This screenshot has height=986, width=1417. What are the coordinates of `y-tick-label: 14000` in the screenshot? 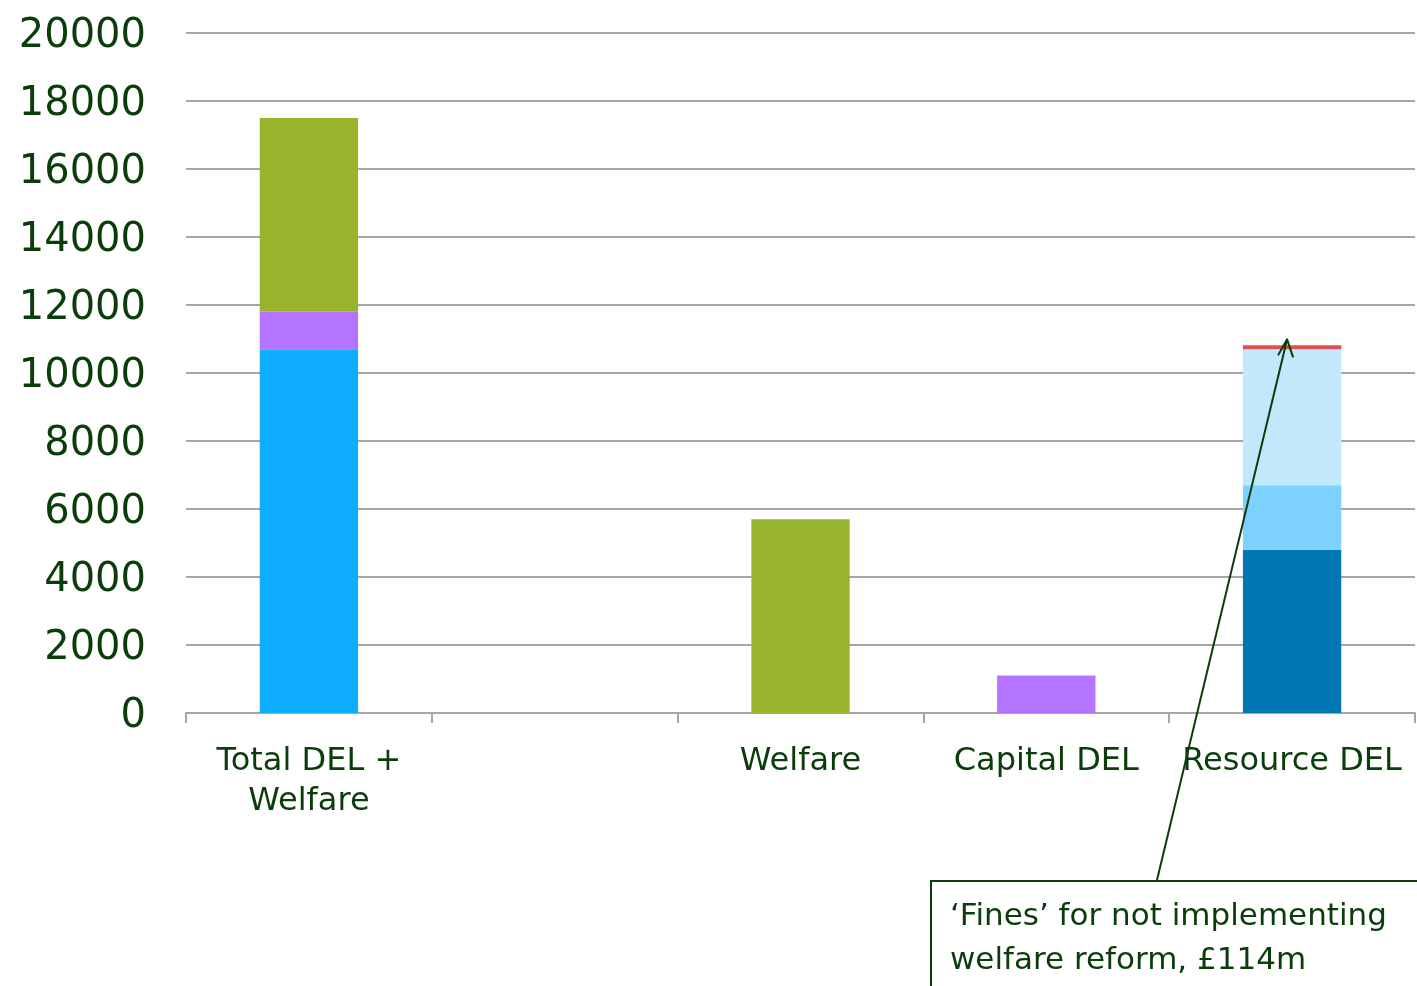 It's located at (82, 237).